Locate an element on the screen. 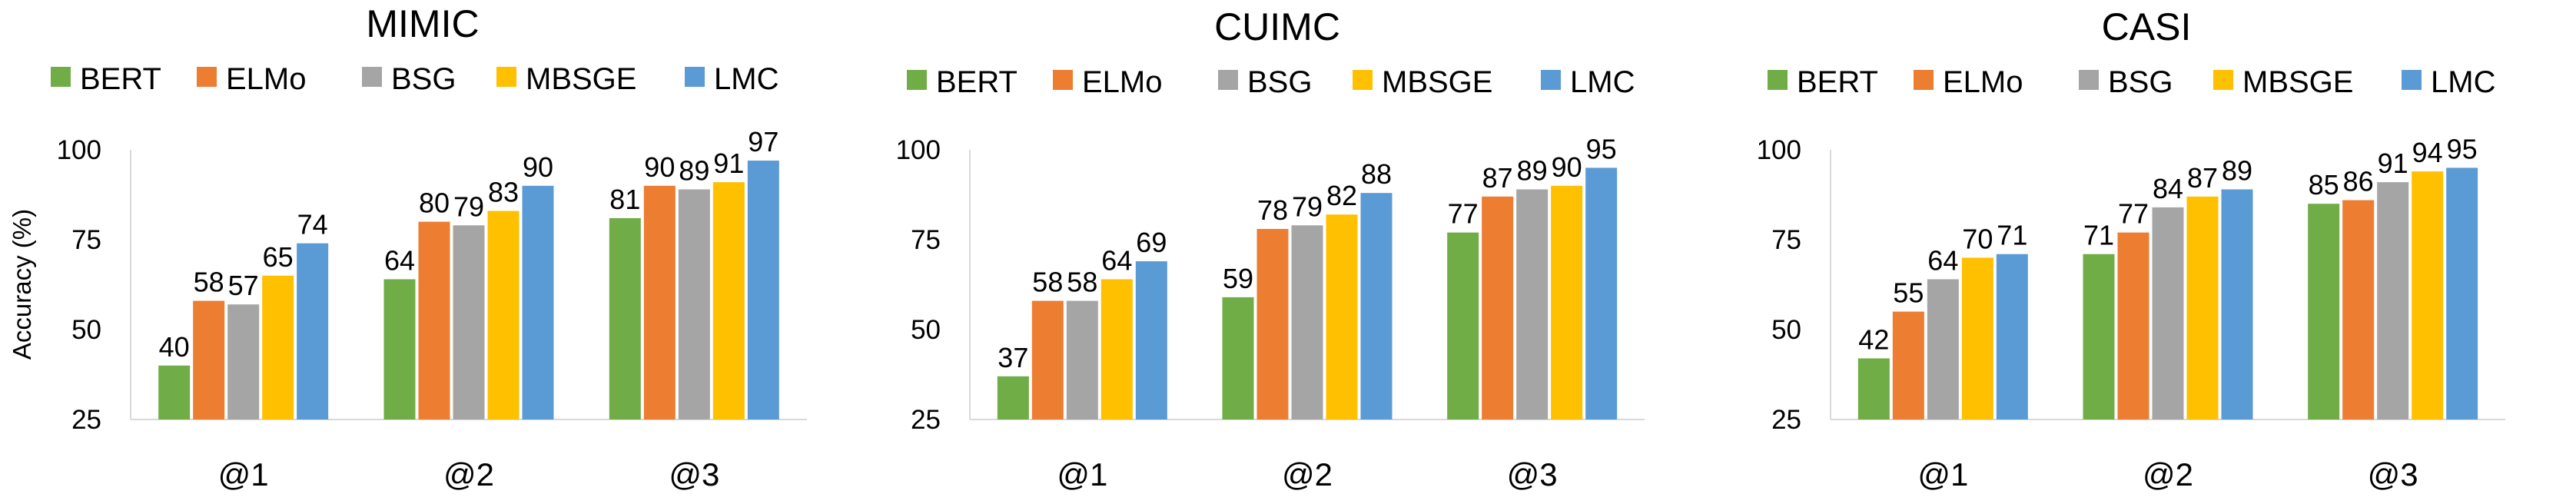 The width and height of the screenshot is (2576, 504). y-tick-label: 75 is located at coordinates (1786, 240).